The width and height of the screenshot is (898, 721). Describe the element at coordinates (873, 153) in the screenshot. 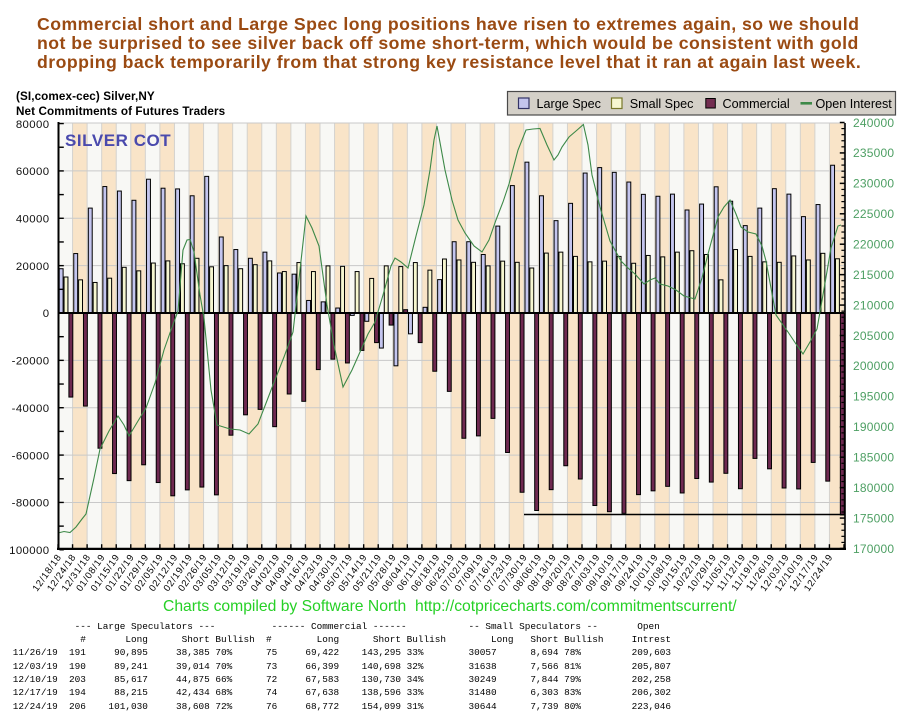

I see `svg-text: 235000` at that location.